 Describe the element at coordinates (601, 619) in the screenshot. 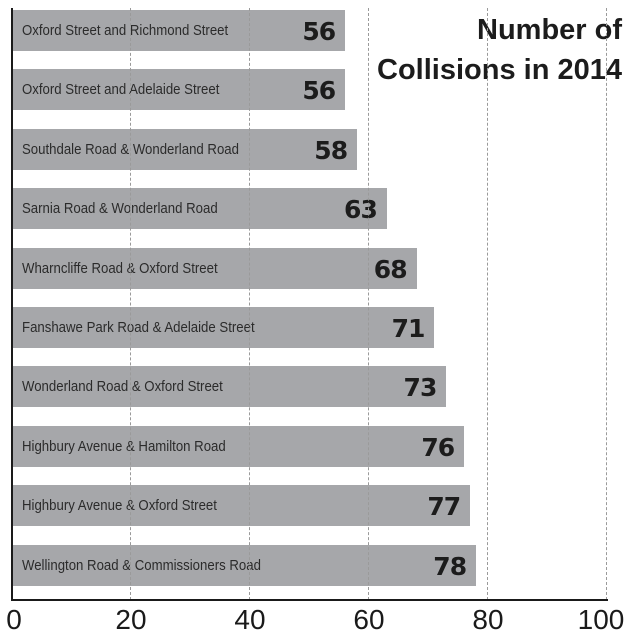

I see `x-tick-label: 100` at that location.